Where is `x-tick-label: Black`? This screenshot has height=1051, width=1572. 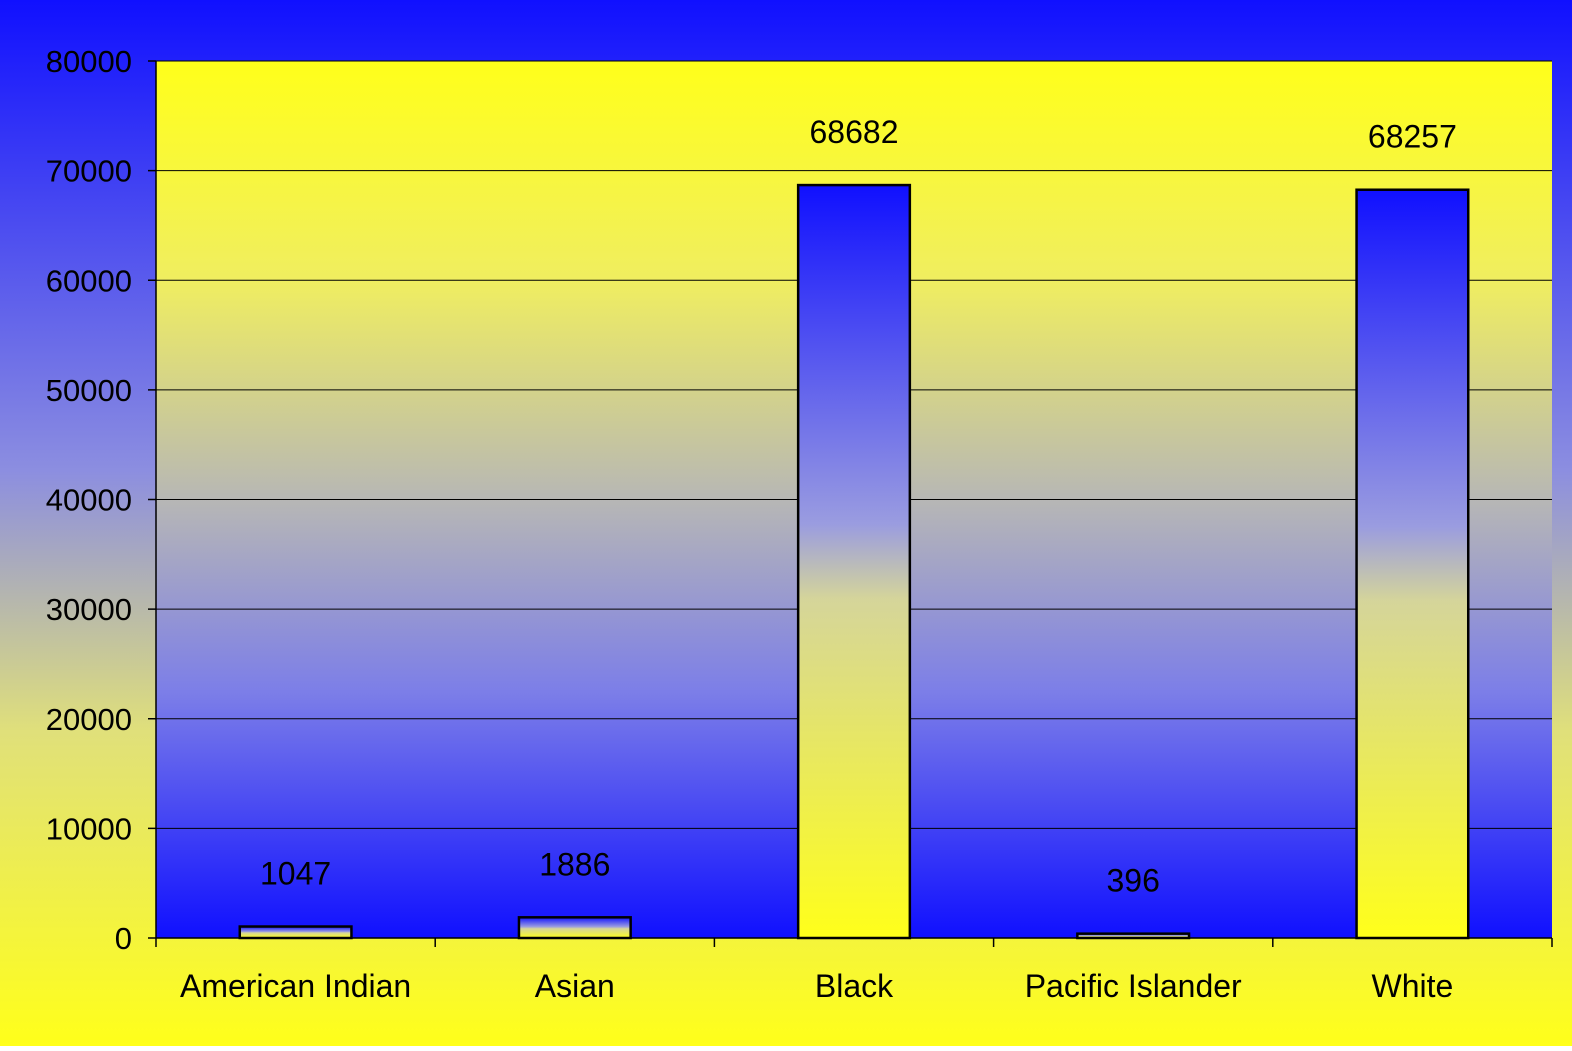
x-tick-label: Black is located at coordinates (854, 986).